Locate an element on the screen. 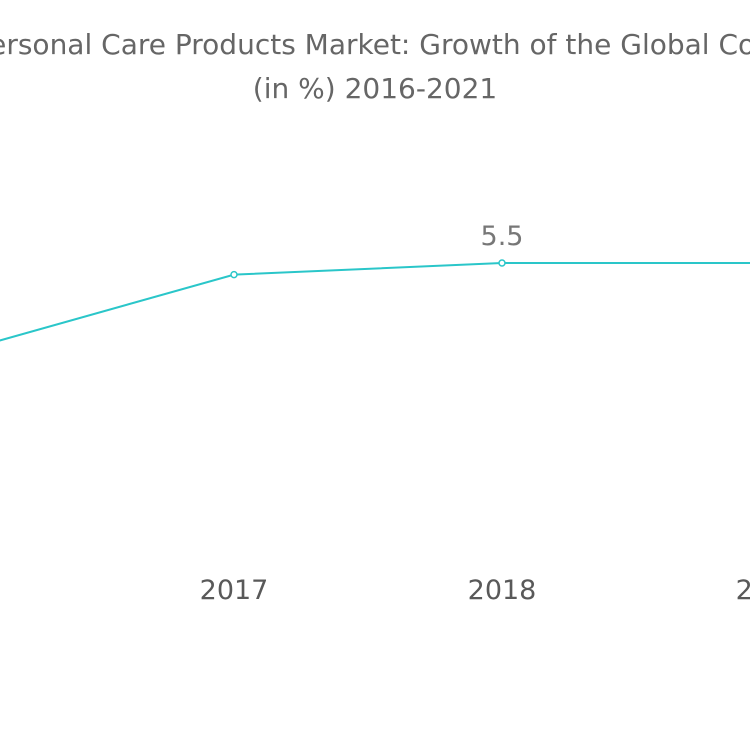  data-point-2017 is located at coordinates (234, 274).